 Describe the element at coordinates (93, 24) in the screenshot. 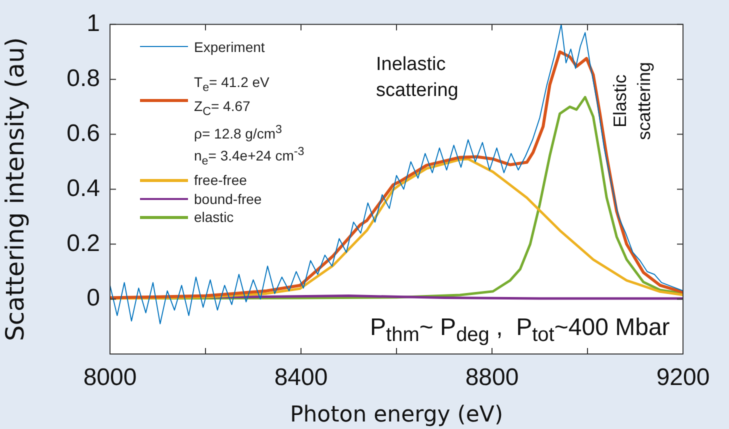

I see `y-tick-label: 1` at that location.